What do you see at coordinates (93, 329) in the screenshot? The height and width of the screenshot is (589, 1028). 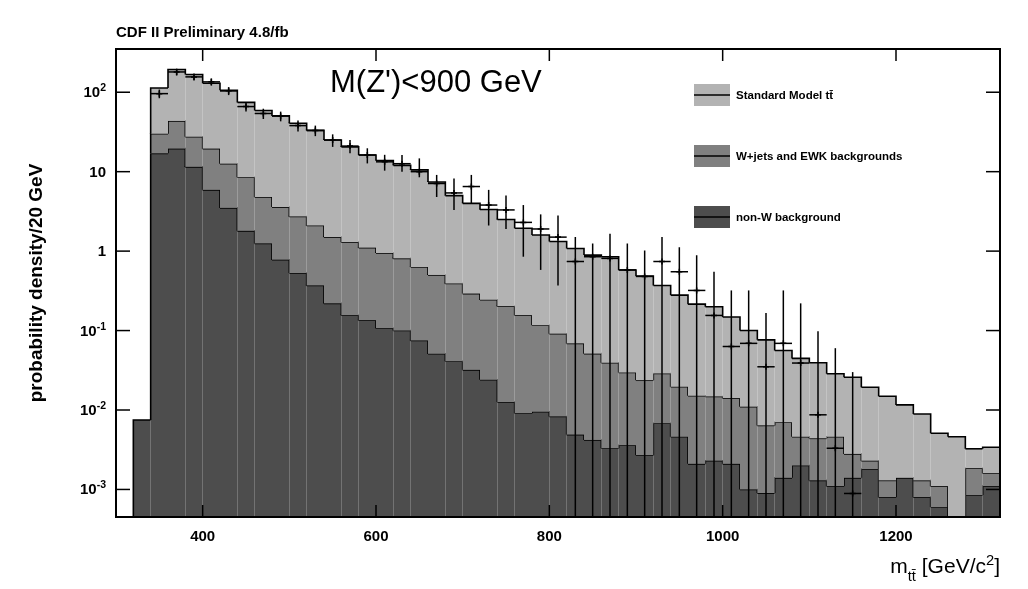 I see `y-tick-label: 10$^{-1}$` at bounding box center [93, 329].